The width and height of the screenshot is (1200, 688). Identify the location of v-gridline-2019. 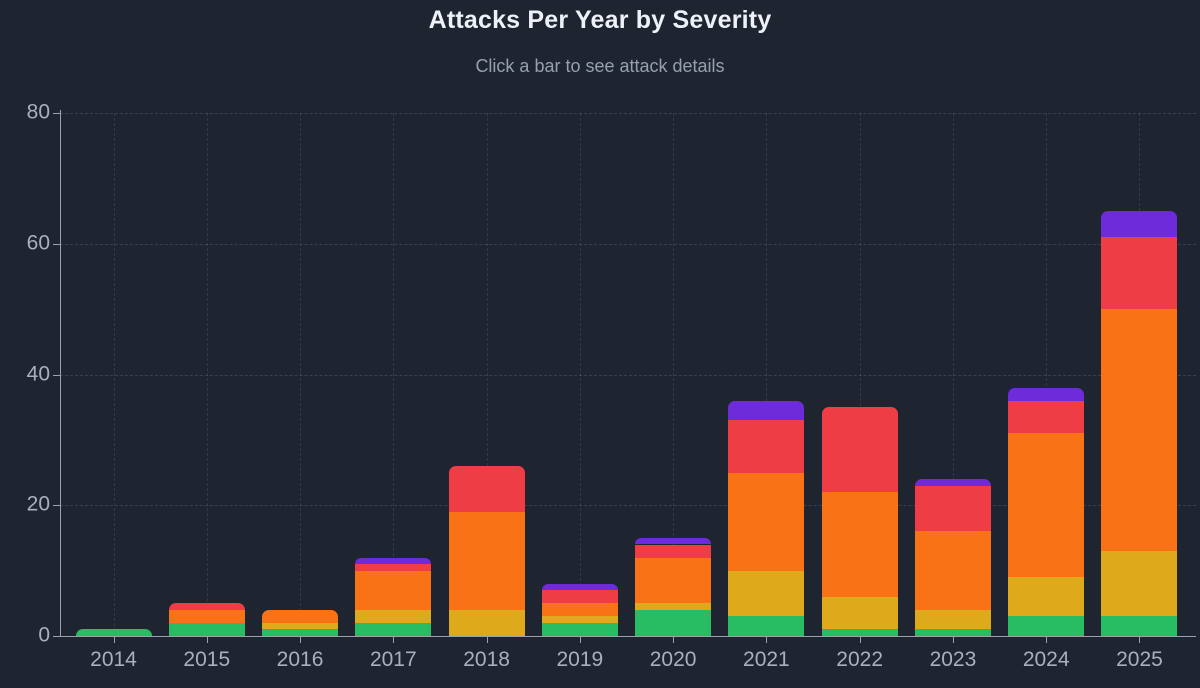
(580, 374).